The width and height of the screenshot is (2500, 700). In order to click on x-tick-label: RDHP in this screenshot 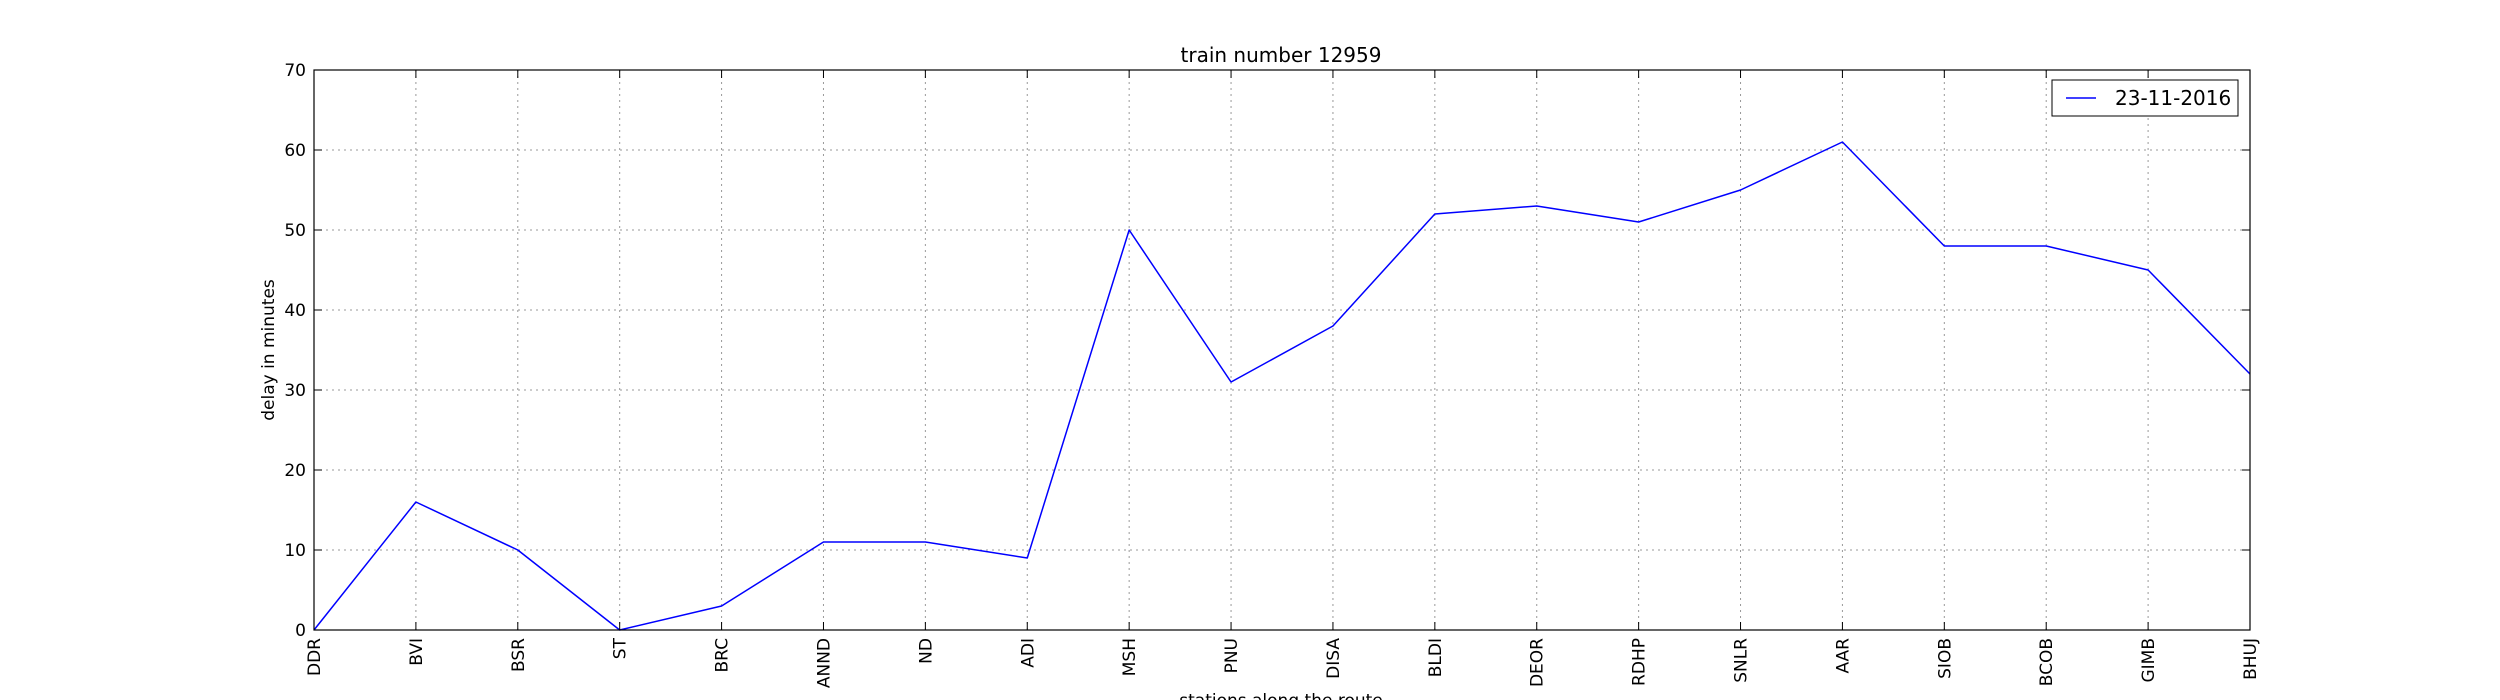, I will do `click(1640, 662)`.